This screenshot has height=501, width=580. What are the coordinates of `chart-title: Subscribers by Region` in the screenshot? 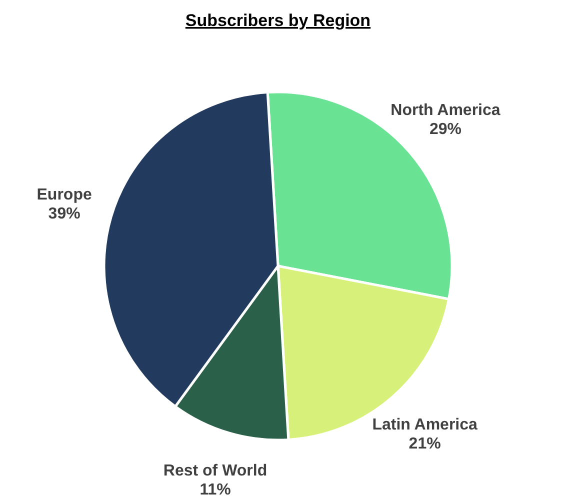 It's located at (278, 20).